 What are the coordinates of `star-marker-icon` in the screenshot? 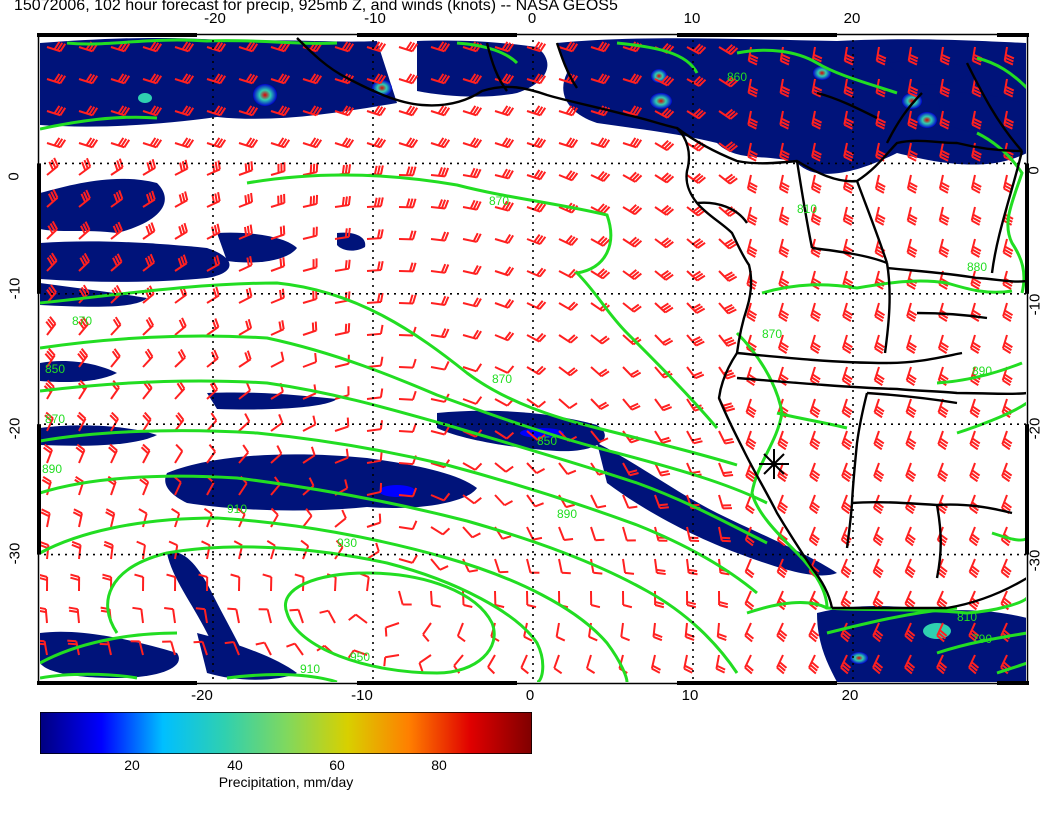 It's located at (774, 464).